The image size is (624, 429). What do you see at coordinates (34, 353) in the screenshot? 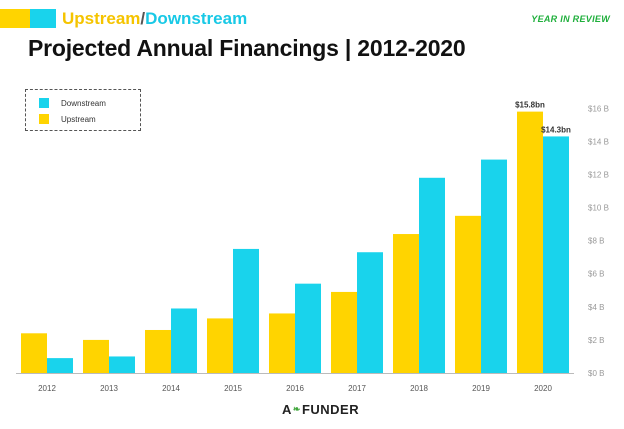
I see `bar-upstream-2012` at bounding box center [34, 353].